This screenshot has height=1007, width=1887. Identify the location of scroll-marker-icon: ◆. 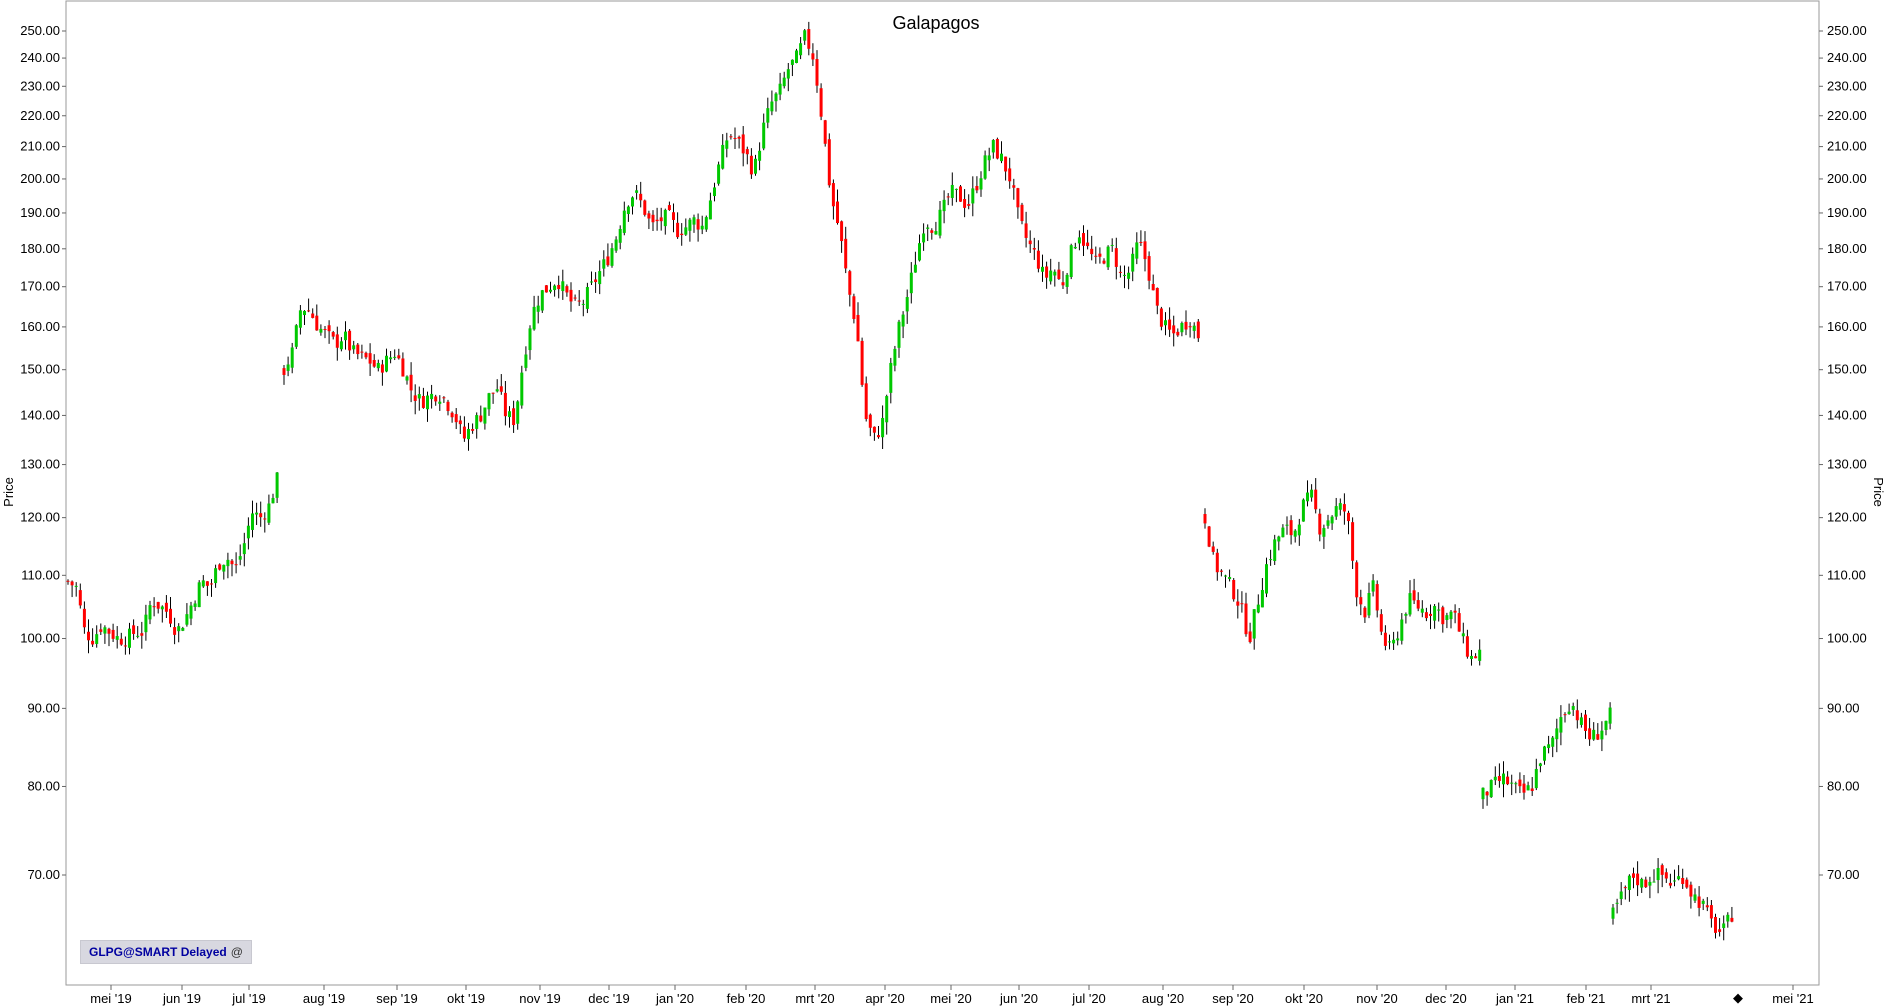
(1738, 997).